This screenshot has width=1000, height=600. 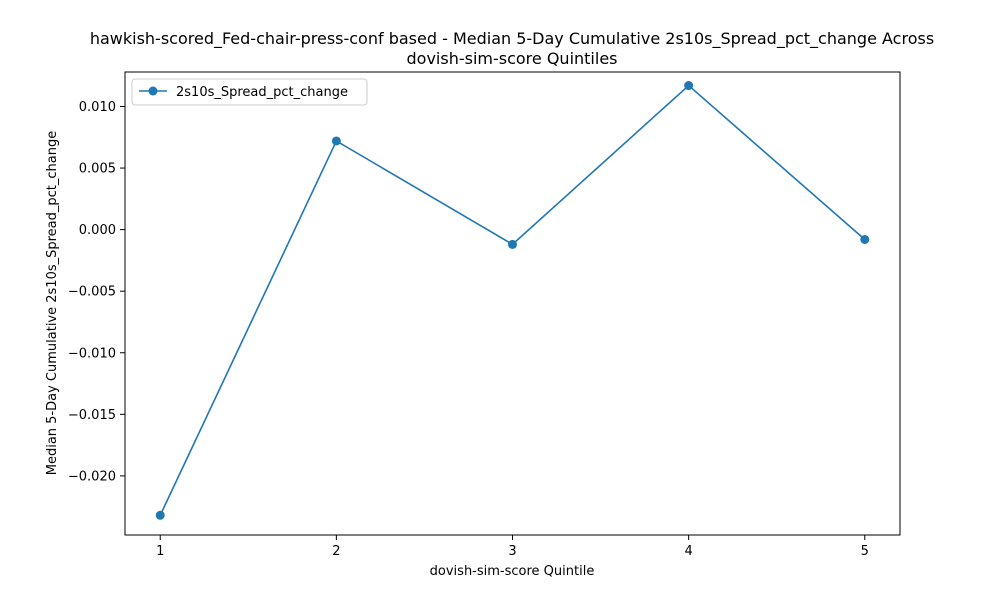 What do you see at coordinates (97, 169) in the screenshot?
I see `y-tick-label: 0.005` at bounding box center [97, 169].